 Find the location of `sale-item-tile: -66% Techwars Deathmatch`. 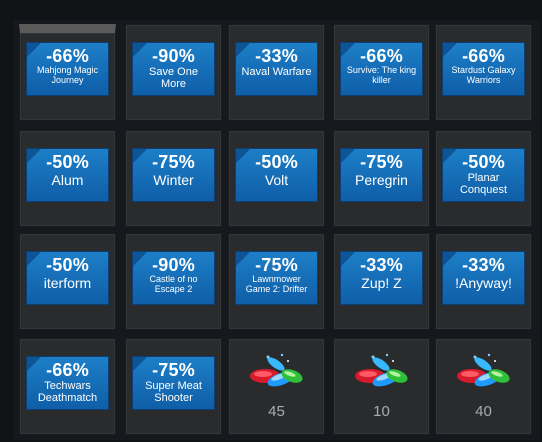

sale-item-tile: -66% Techwars Deathmatch is located at coordinates (67, 386).